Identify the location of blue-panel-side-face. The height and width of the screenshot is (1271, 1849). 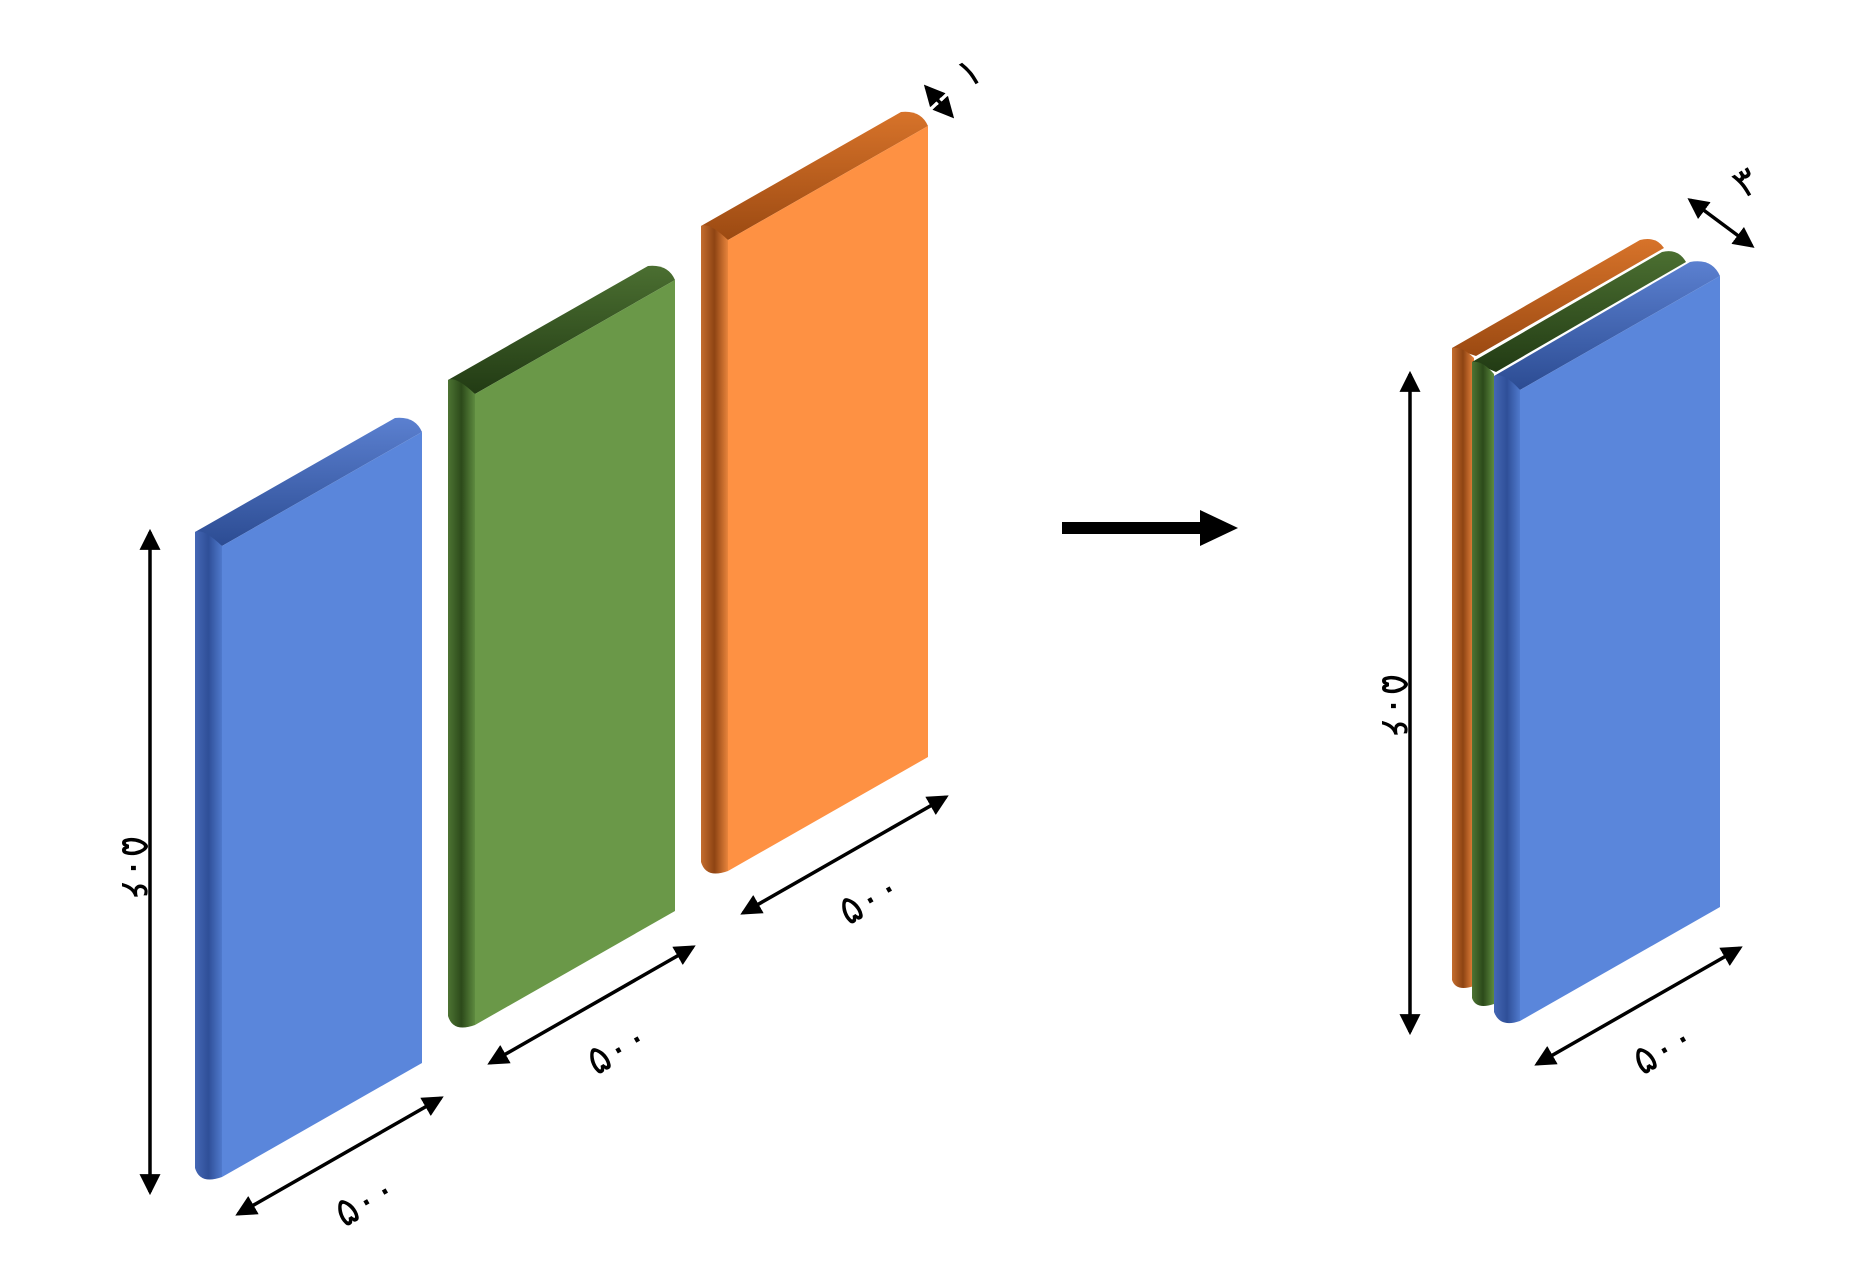
(208, 855).